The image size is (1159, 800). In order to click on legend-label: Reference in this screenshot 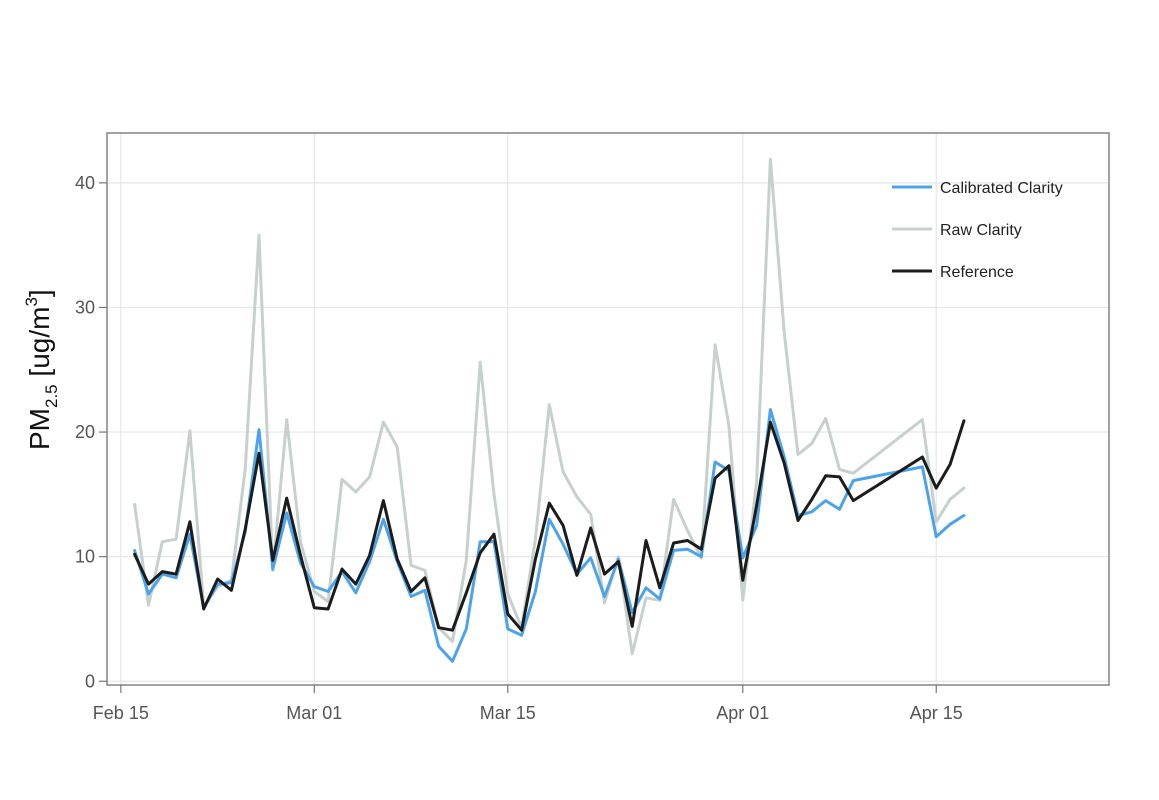, I will do `click(977, 272)`.